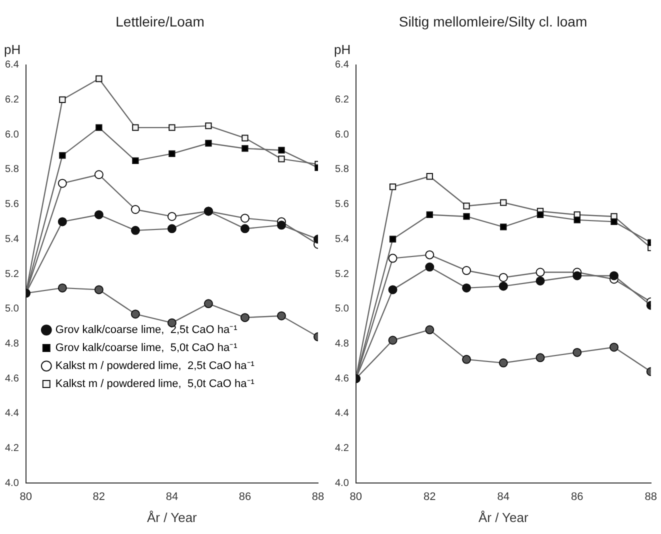 This screenshot has width=661, height=534. What do you see at coordinates (493, 21) in the screenshot?
I see `chart-title: Siltig mellomleire/Silty cl. loam` at bounding box center [493, 21].